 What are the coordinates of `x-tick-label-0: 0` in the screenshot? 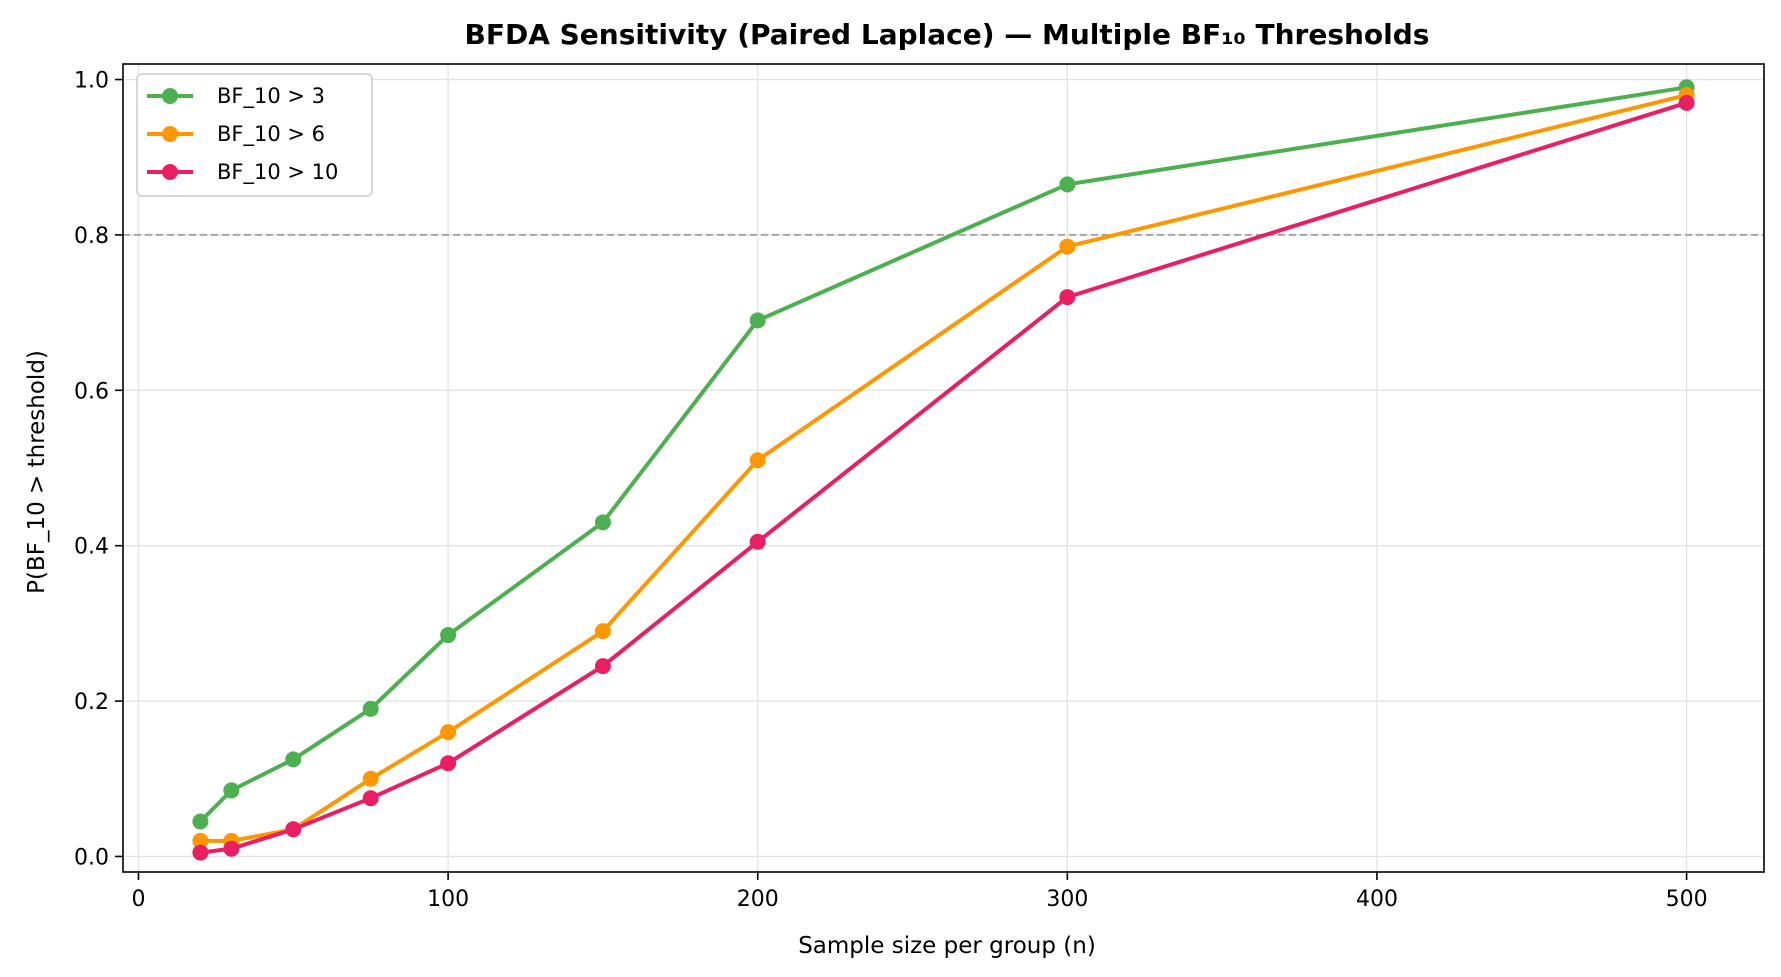 It's located at (138, 899).